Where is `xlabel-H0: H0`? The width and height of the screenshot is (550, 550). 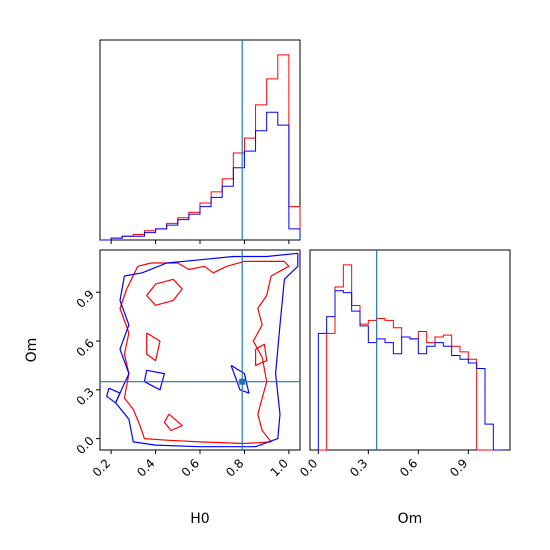
xlabel-H0: H0 is located at coordinates (199, 519).